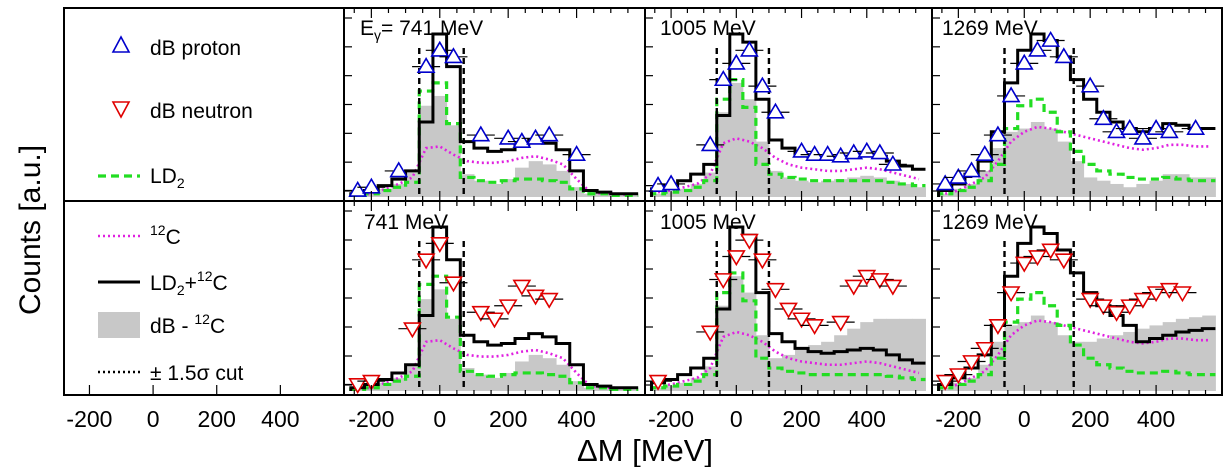 This screenshot has height=467, width=1230. Describe the element at coordinates (421, 30) in the screenshot. I see `panel-label-top-741: Eγ= 741 MeV` at that location.